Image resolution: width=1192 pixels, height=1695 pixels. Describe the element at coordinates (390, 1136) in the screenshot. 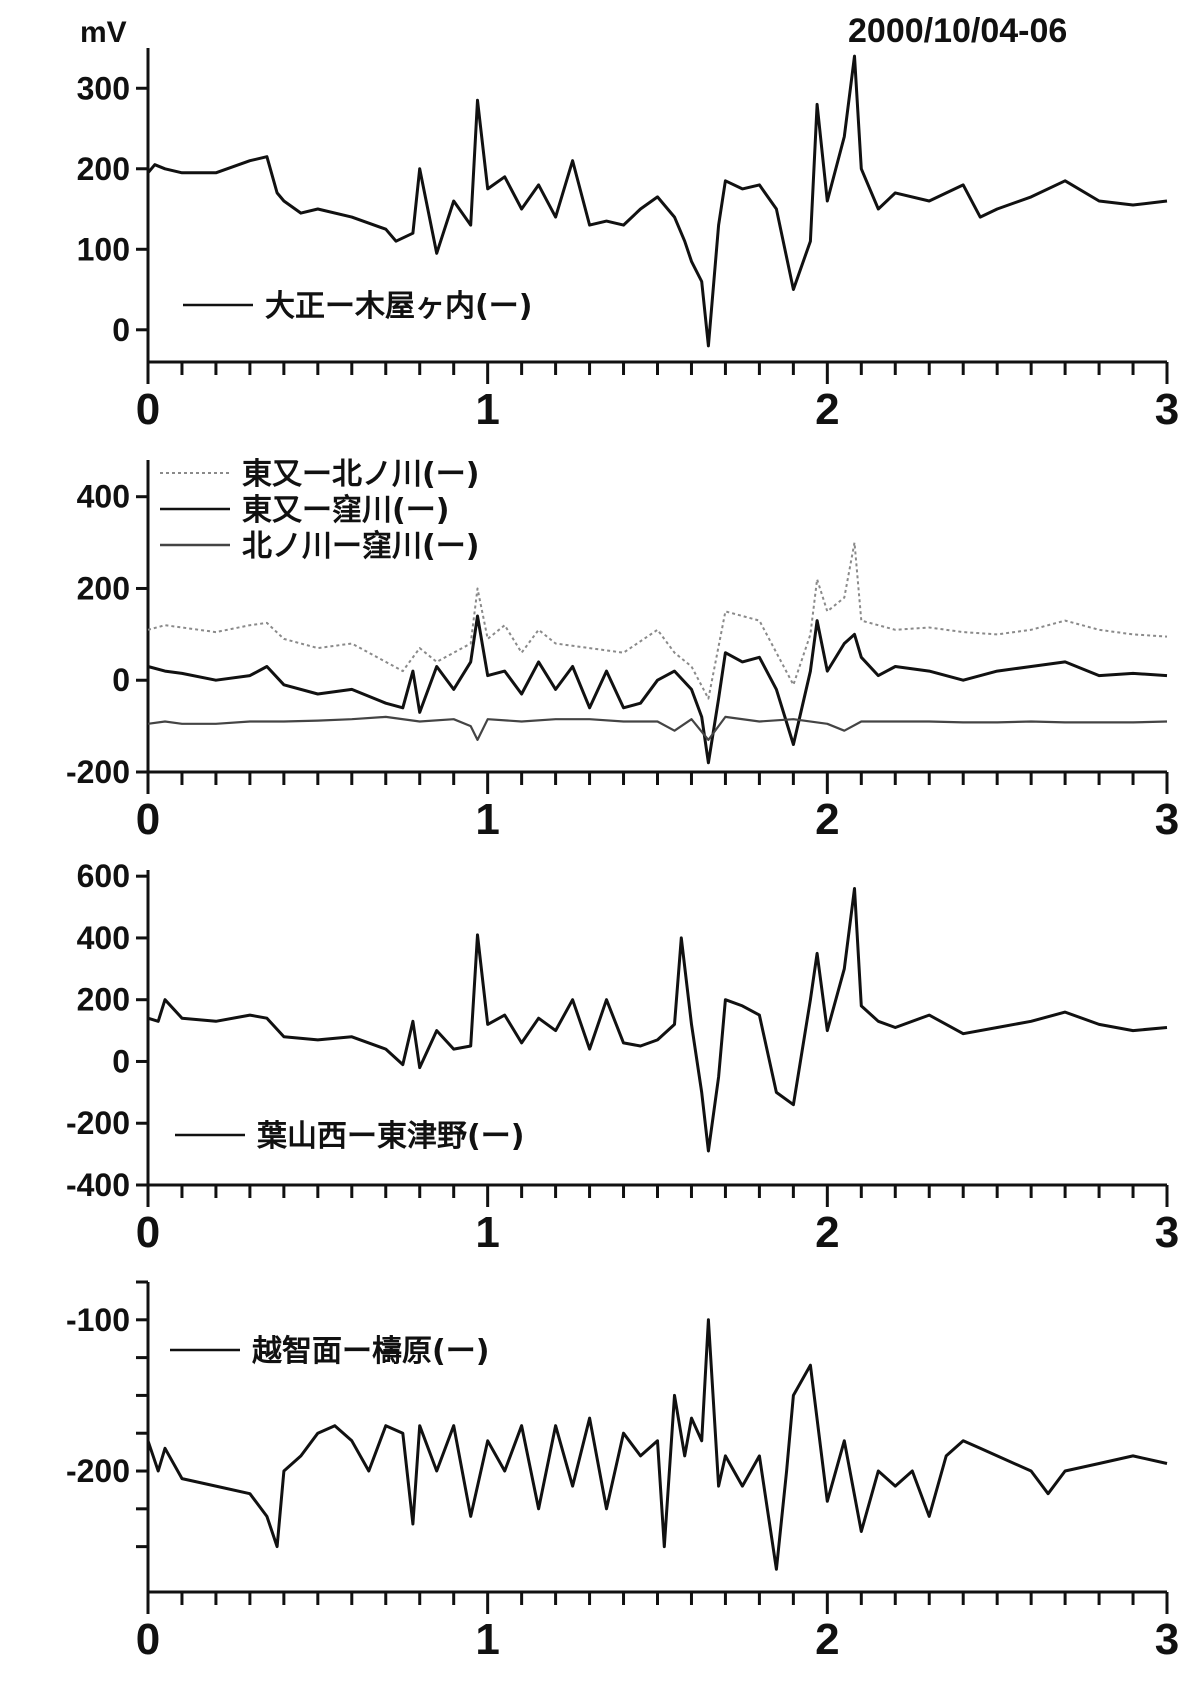

I see `legend-label: 葉山西ー東津野(ー)` at that location.